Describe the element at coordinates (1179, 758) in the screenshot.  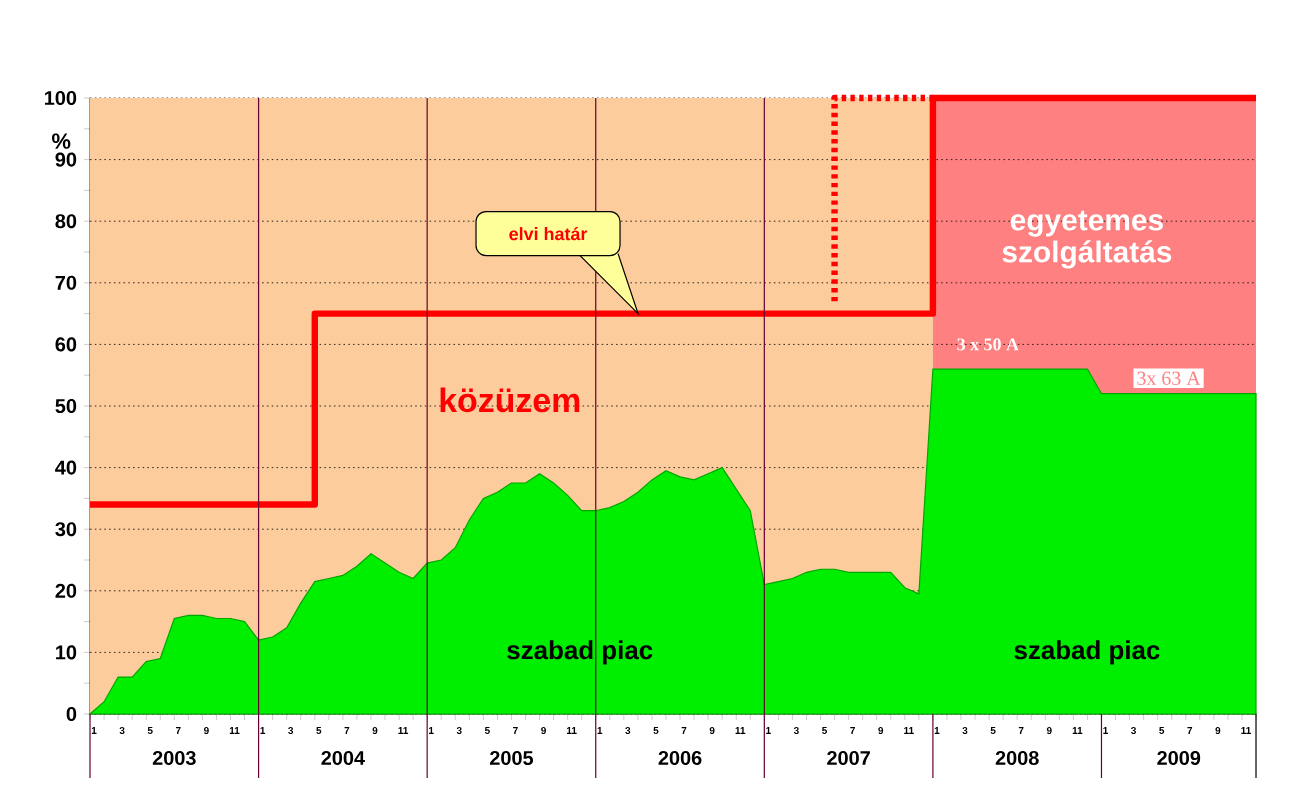
I see `text: 2009` at that location.